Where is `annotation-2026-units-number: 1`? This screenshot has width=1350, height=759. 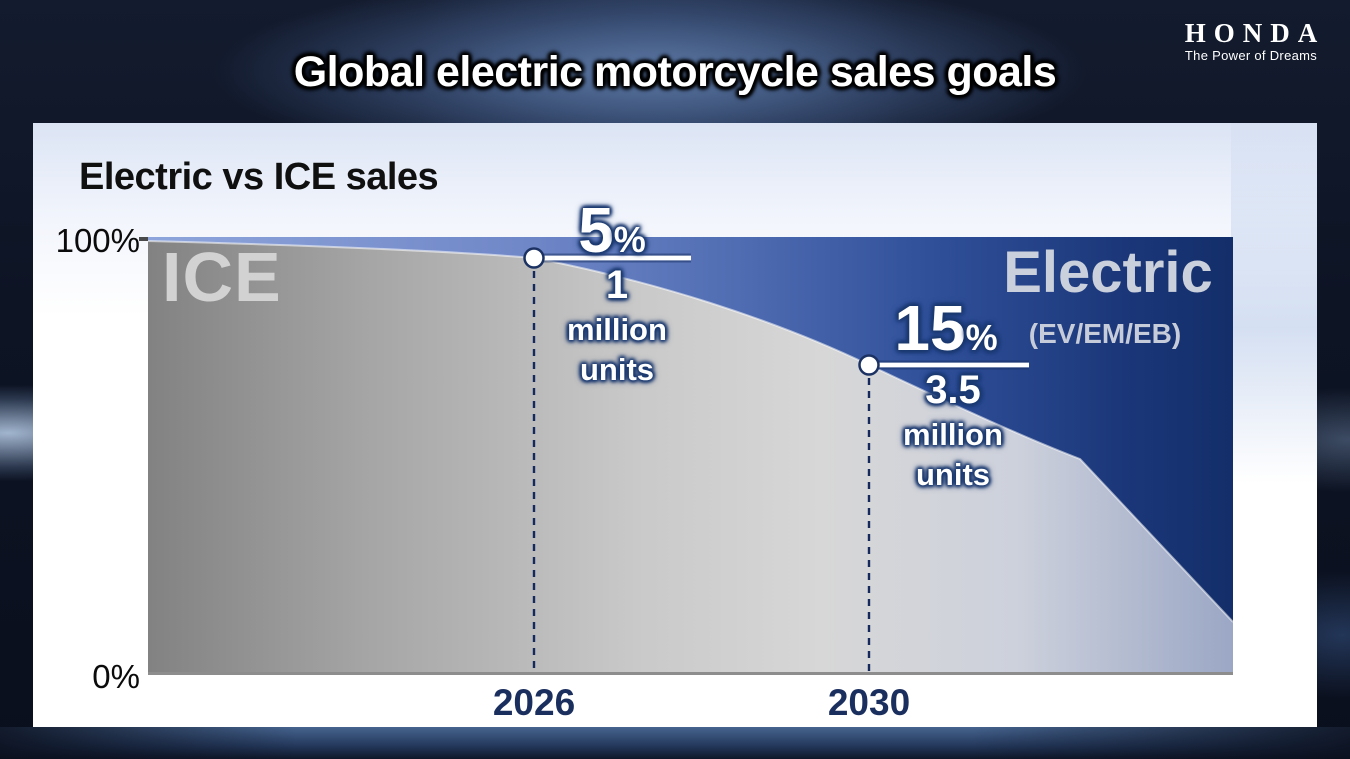
annotation-2026-units-number: 1 is located at coordinates (617, 285).